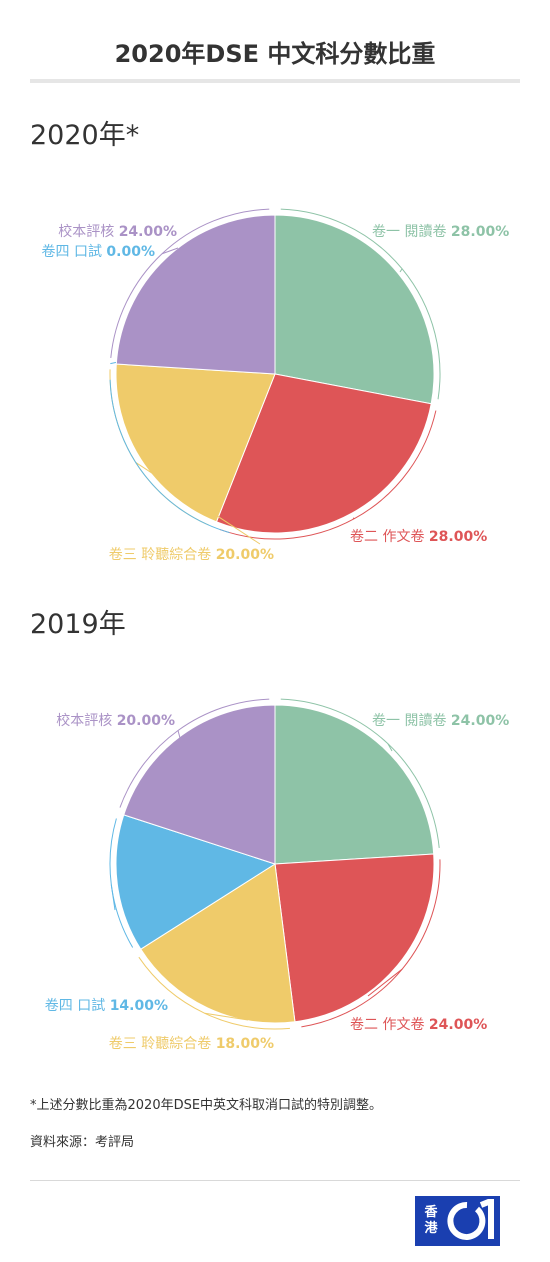  I want to click on logo-char-2: 港, so click(431, 1228).